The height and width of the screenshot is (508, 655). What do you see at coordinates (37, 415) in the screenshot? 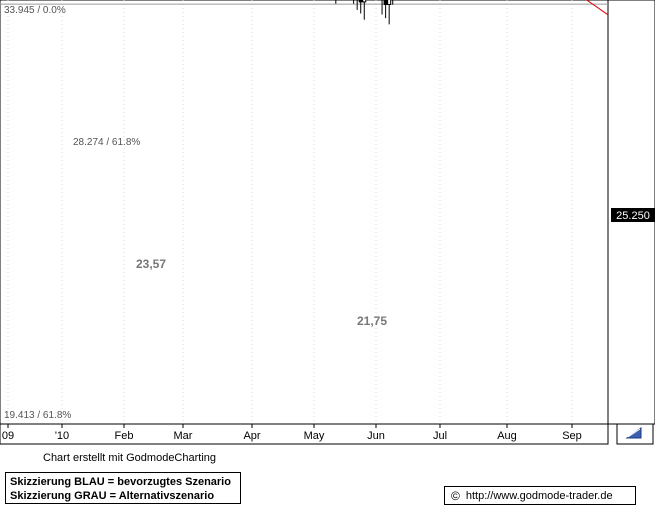
I see `fib-label-bottom: 19.413 / 61.8%` at bounding box center [37, 415].